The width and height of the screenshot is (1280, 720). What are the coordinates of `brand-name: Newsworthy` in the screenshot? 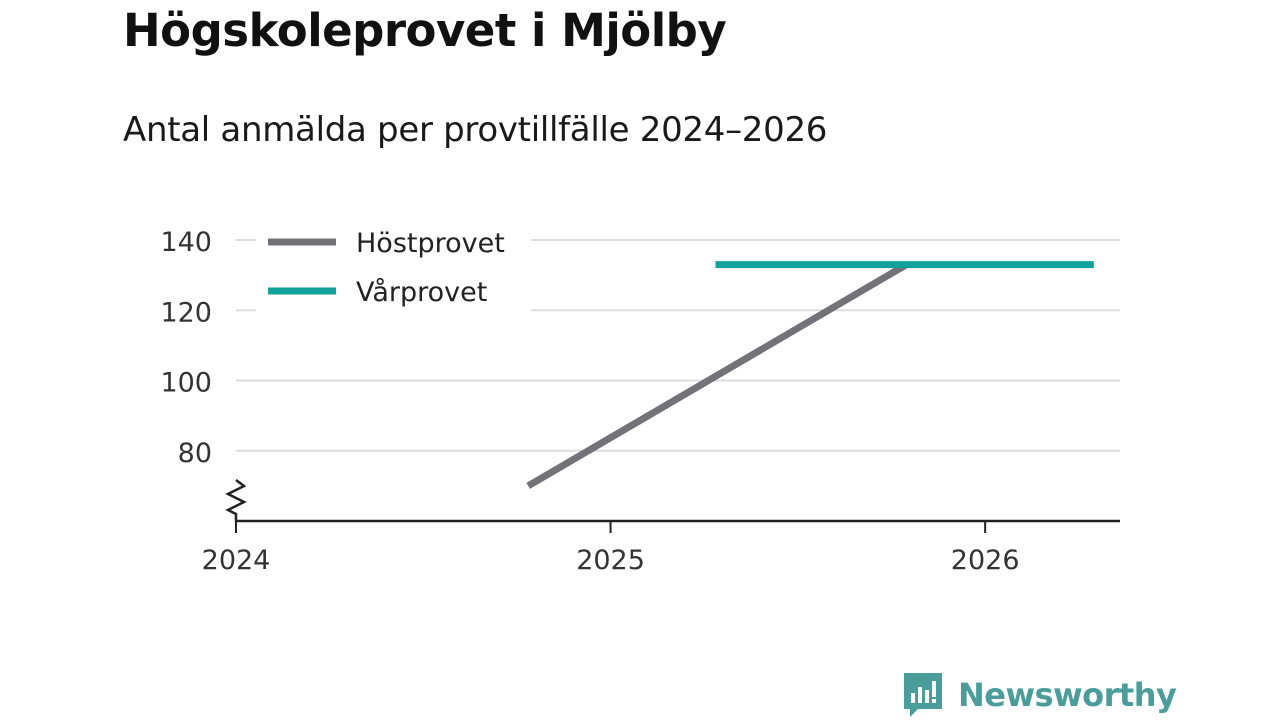 It's located at (1067, 695).